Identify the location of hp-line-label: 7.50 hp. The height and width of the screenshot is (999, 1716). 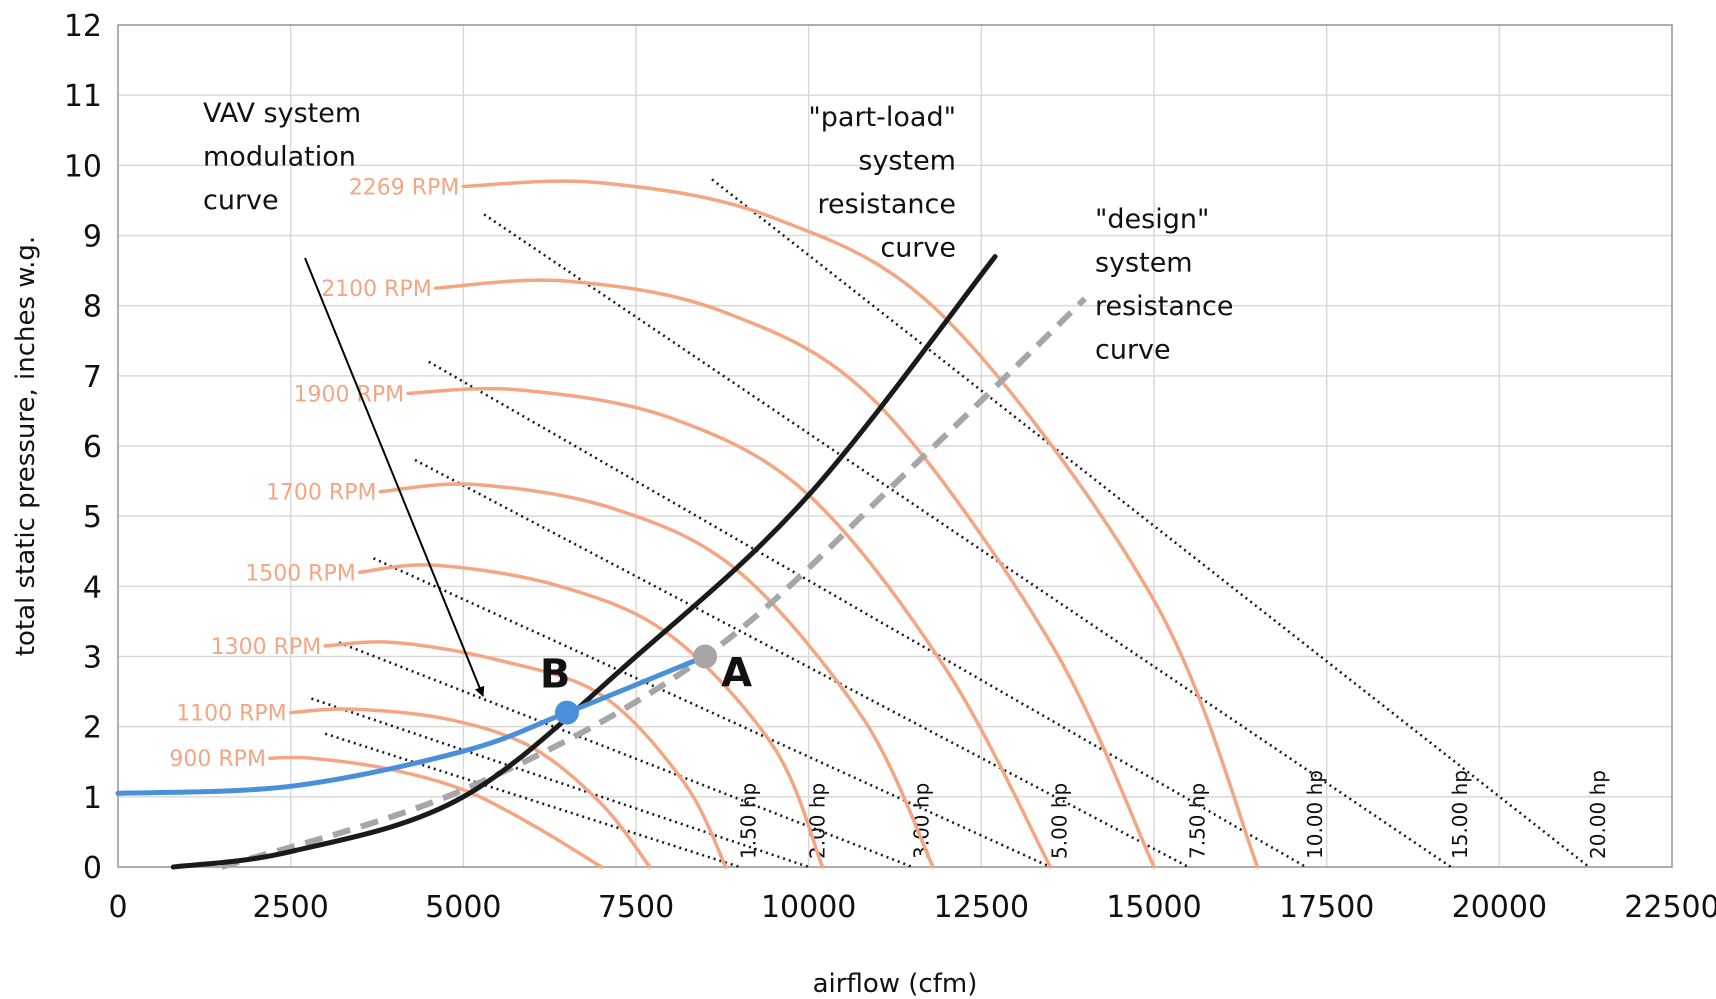
(1198, 821).